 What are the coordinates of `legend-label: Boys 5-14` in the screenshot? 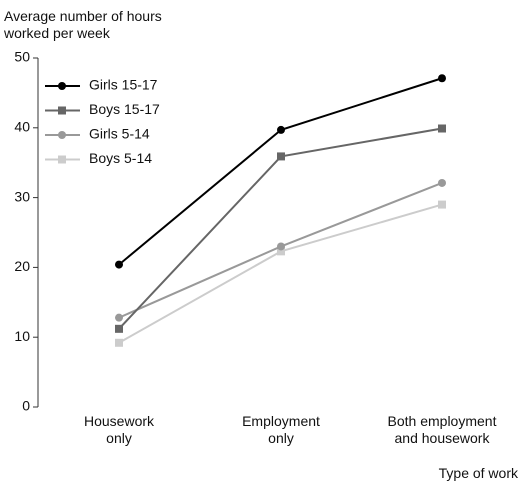 It's located at (120, 158).